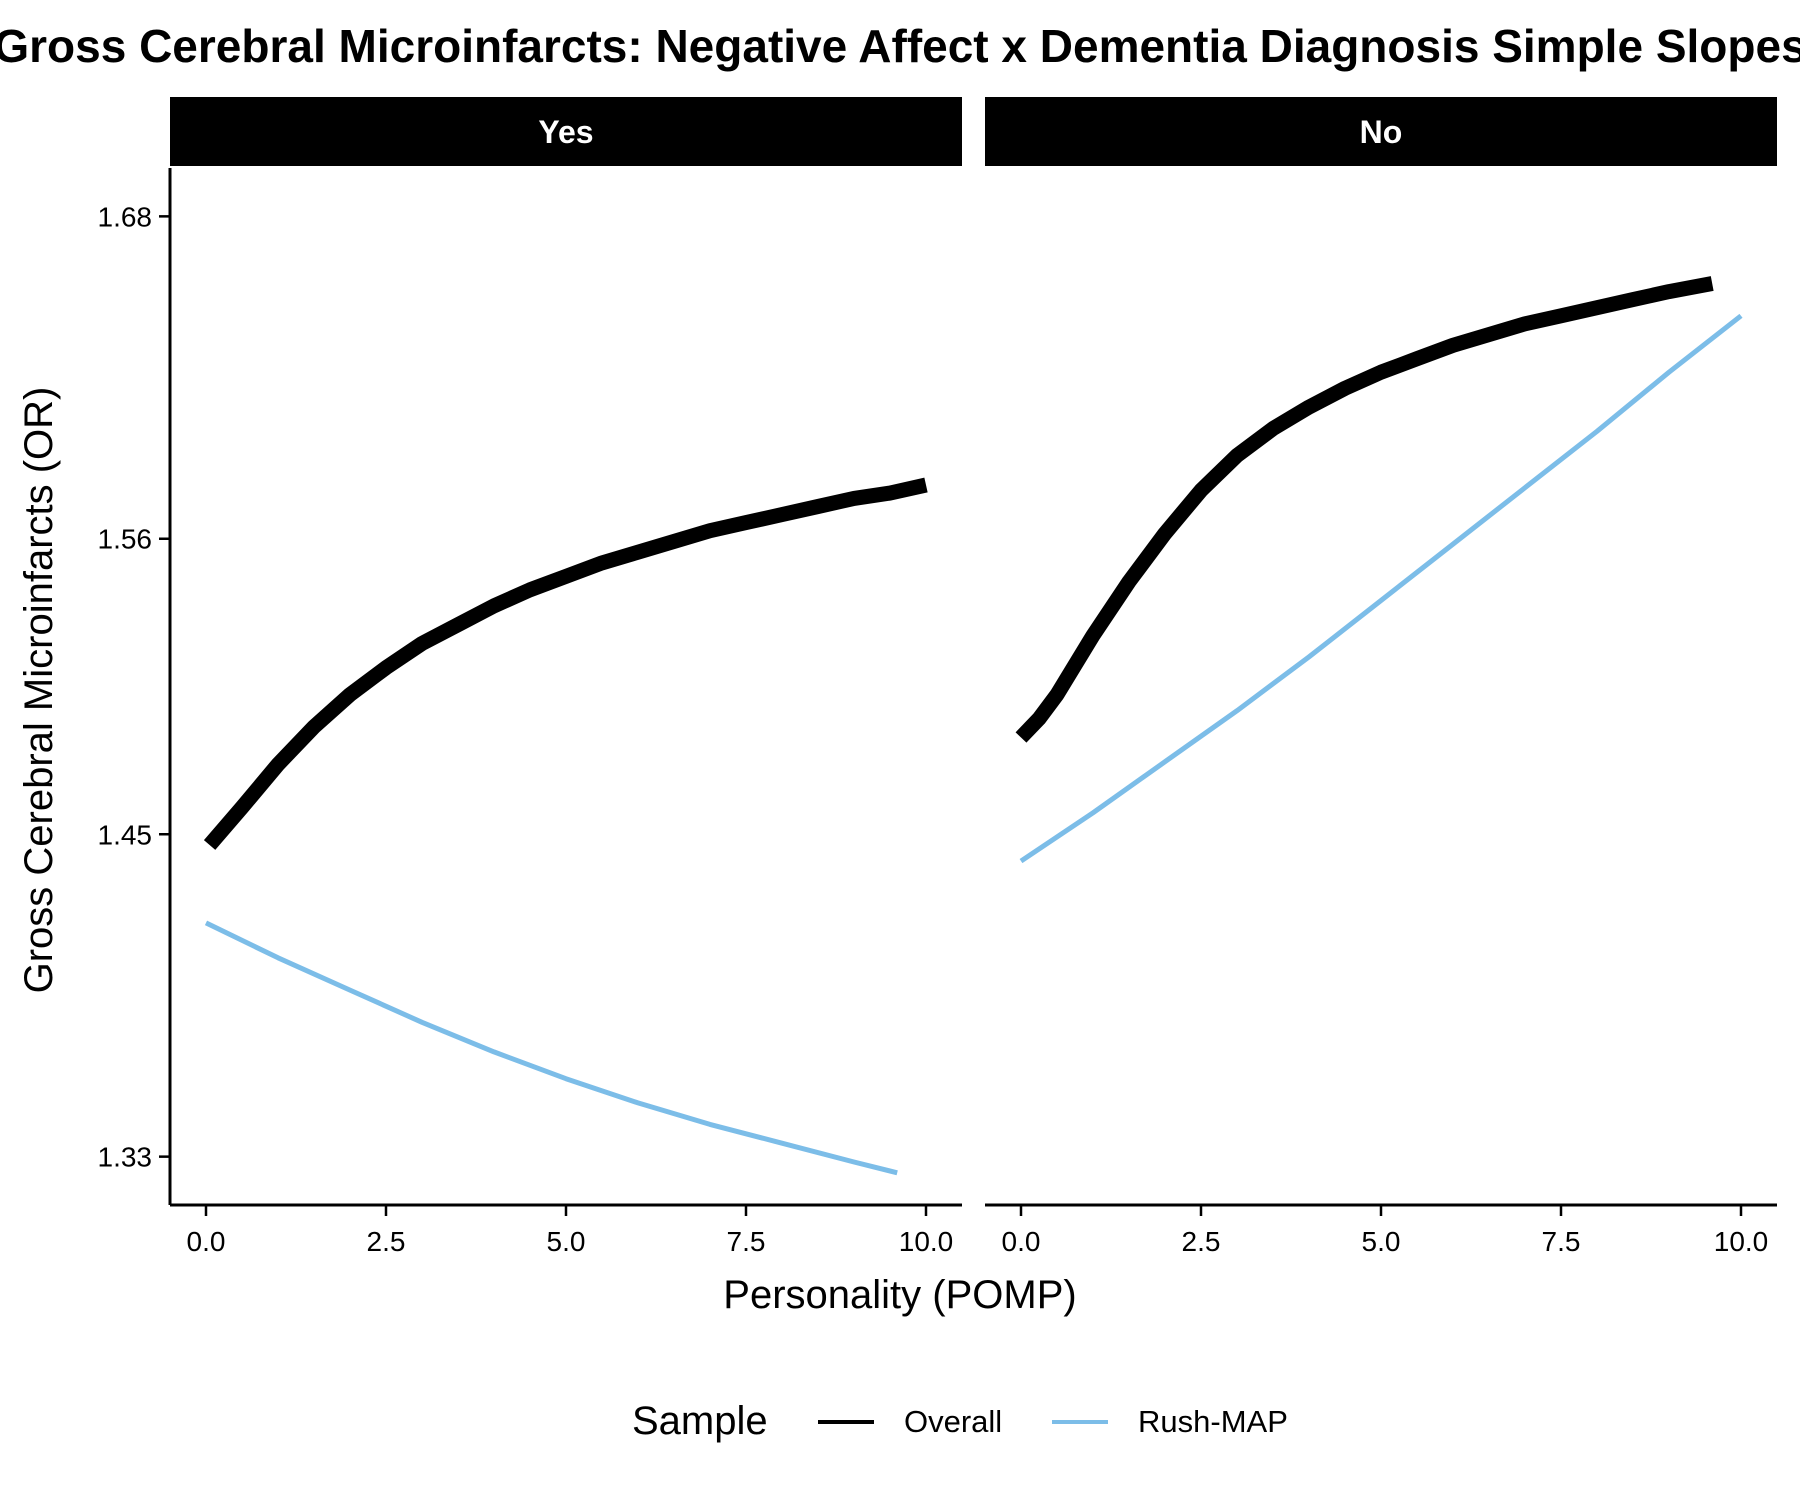 The image size is (1800, 1500). What do you see at coordinates (899, 1295) in the screenshot?
I see `x-axis-title: Personality (POMP)` at bounding box center [899, 1295].